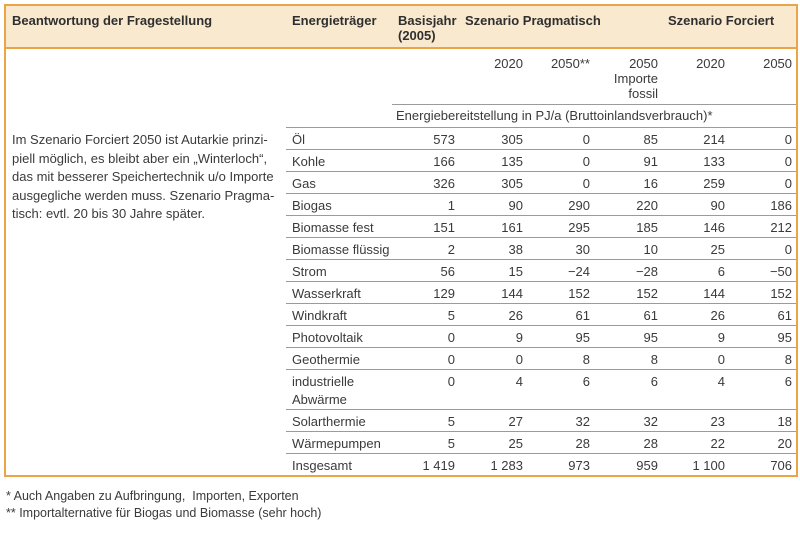 This screenshot has height=533, width=800. Describe the element at coordinates (425, 464) in the screenshot. I see `value-cell: 1 419` at that location.